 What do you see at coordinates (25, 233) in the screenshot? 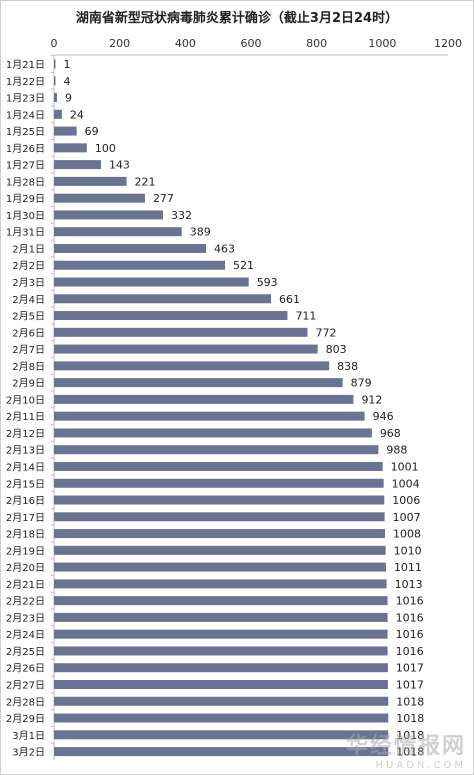
I see `category-label: 1月31日` at bounding box center [25, 233].